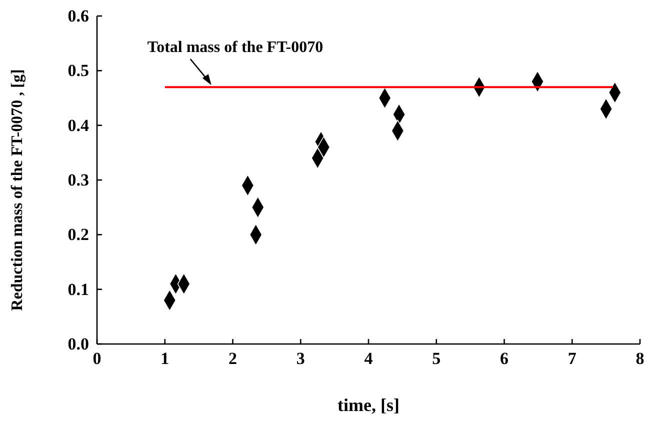  What do you see at coordinates (504, 358) in the screenshot?
I see `x-tick-label: 6` at bounding box center [504, 358].